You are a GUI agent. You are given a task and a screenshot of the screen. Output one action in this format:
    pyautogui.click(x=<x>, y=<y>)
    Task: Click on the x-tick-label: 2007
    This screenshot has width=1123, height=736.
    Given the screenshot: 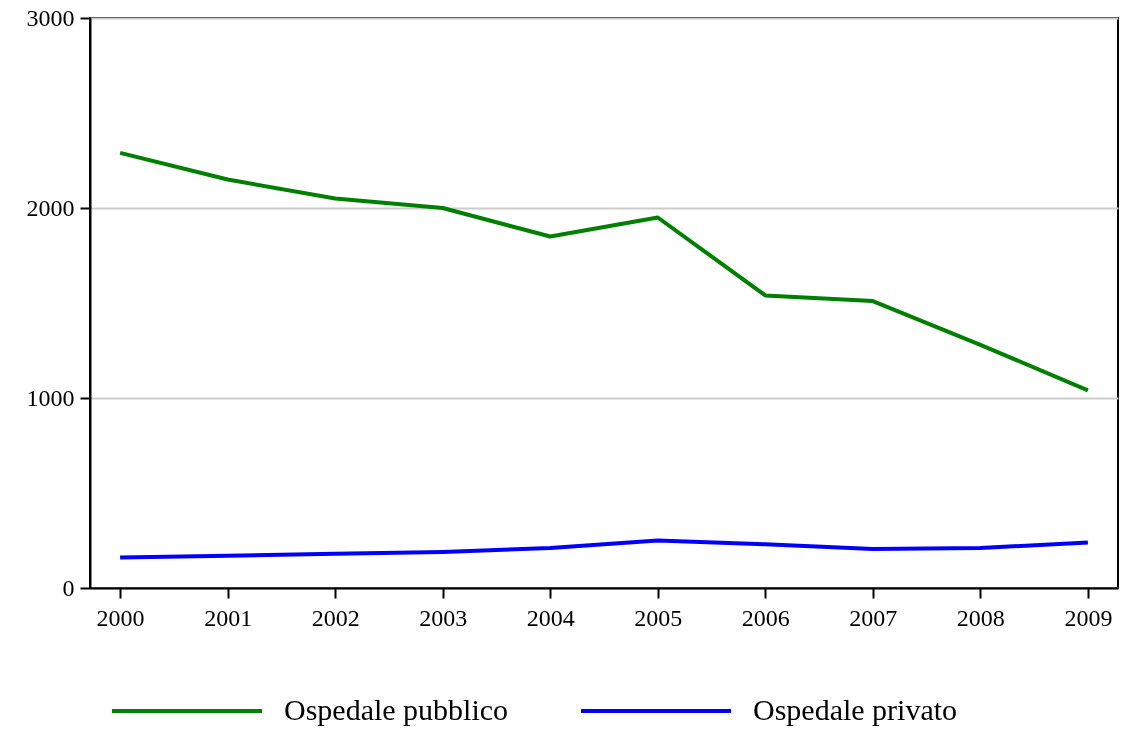 What is the action you would take?
    pyautogui.click(x=873, y=617)
    